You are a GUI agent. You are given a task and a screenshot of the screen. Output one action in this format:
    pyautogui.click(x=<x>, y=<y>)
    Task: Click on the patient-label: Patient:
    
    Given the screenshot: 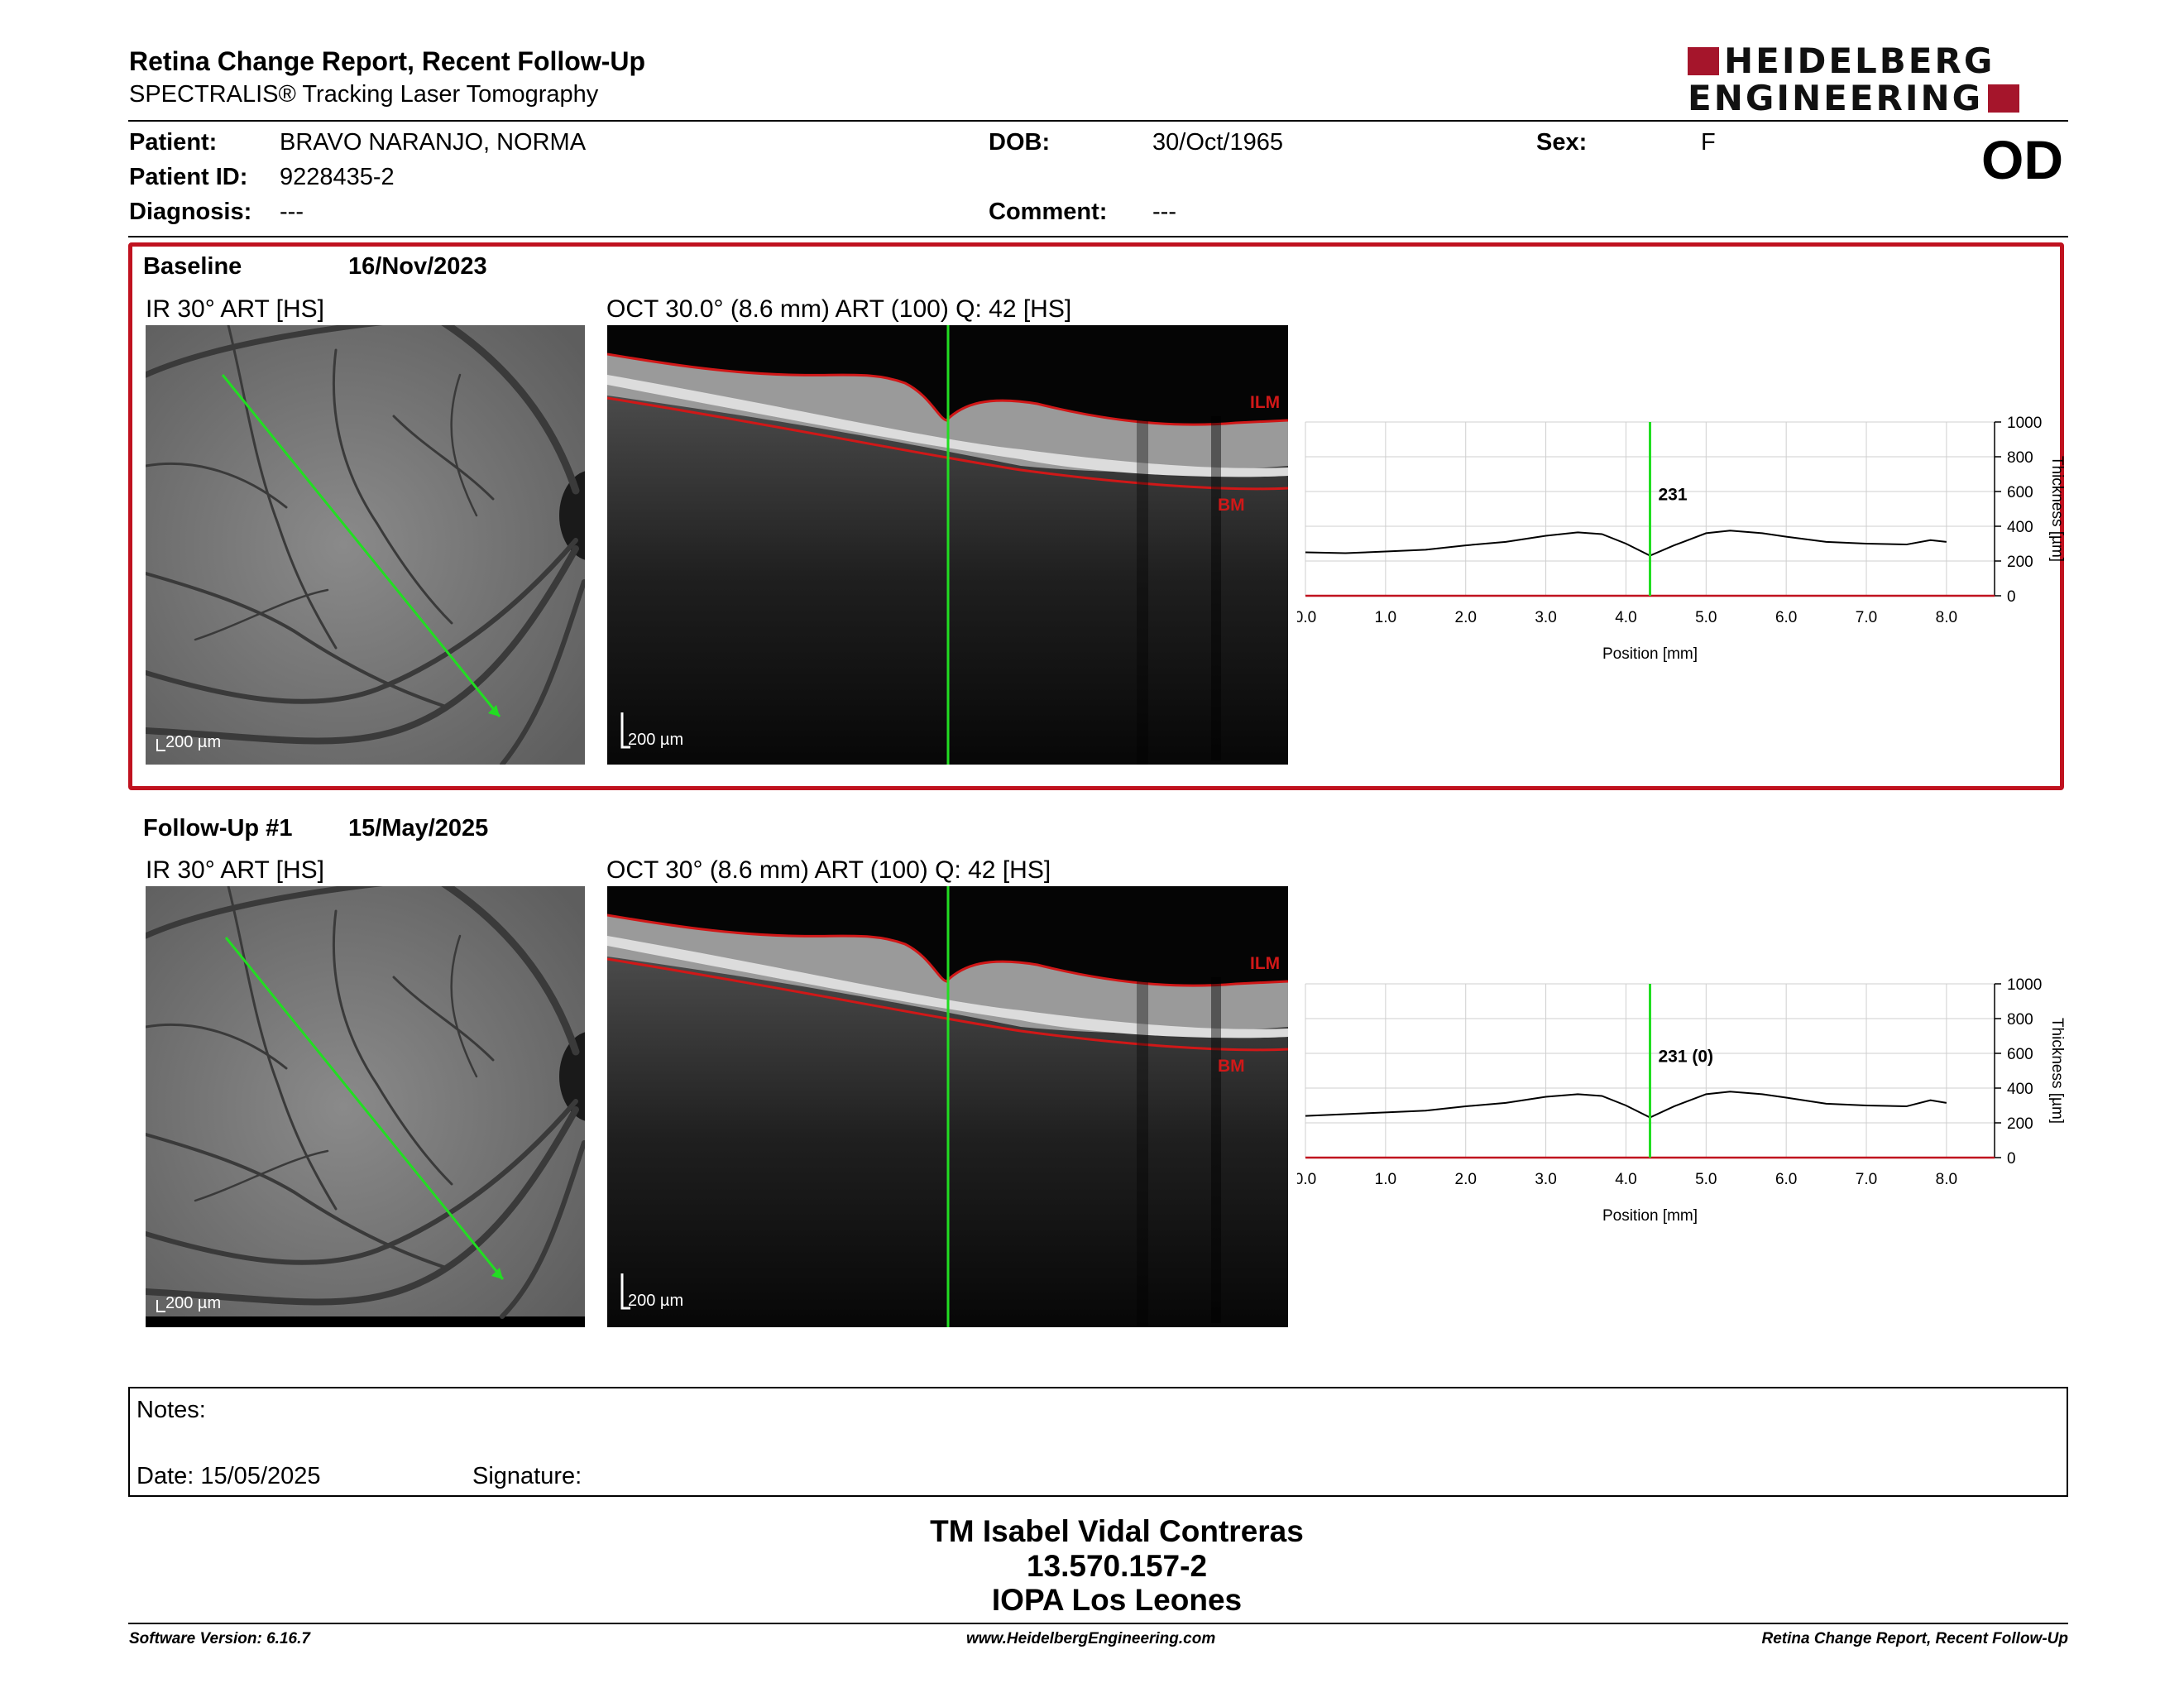 What is the action you would take?
    pyautogui.click(x=173, y=142)
    